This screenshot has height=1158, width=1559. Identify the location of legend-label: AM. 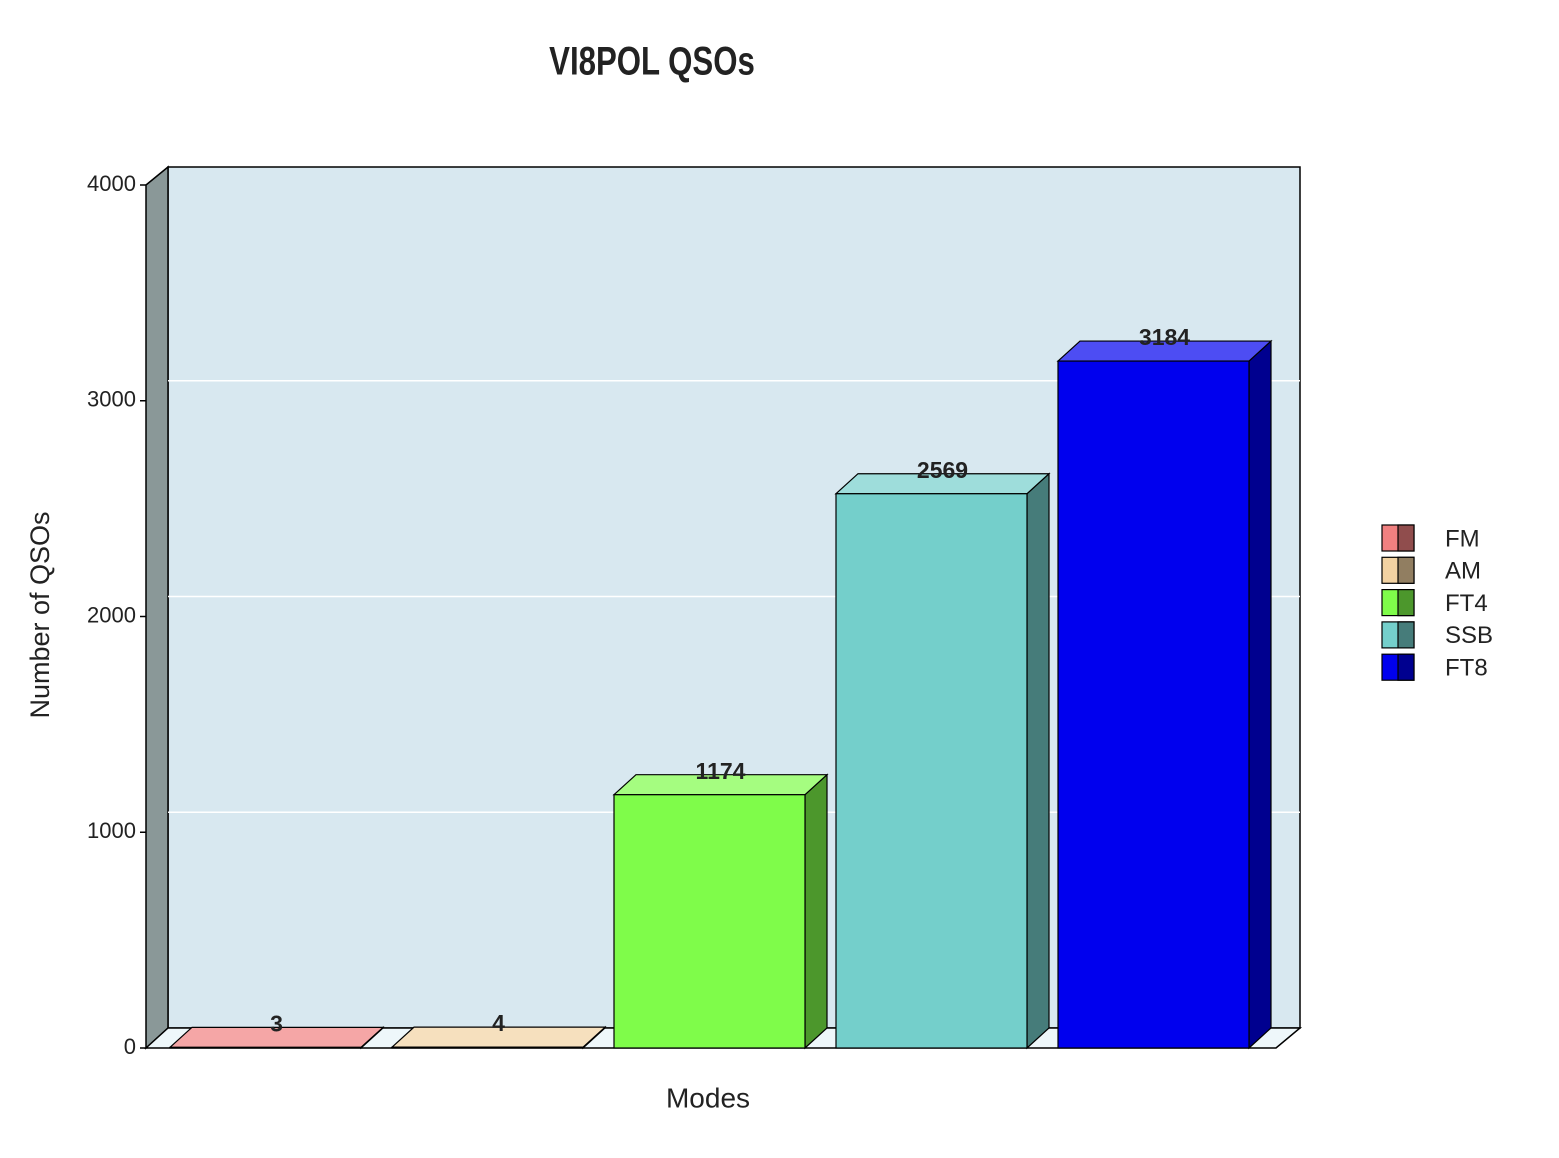
(1463, 571).